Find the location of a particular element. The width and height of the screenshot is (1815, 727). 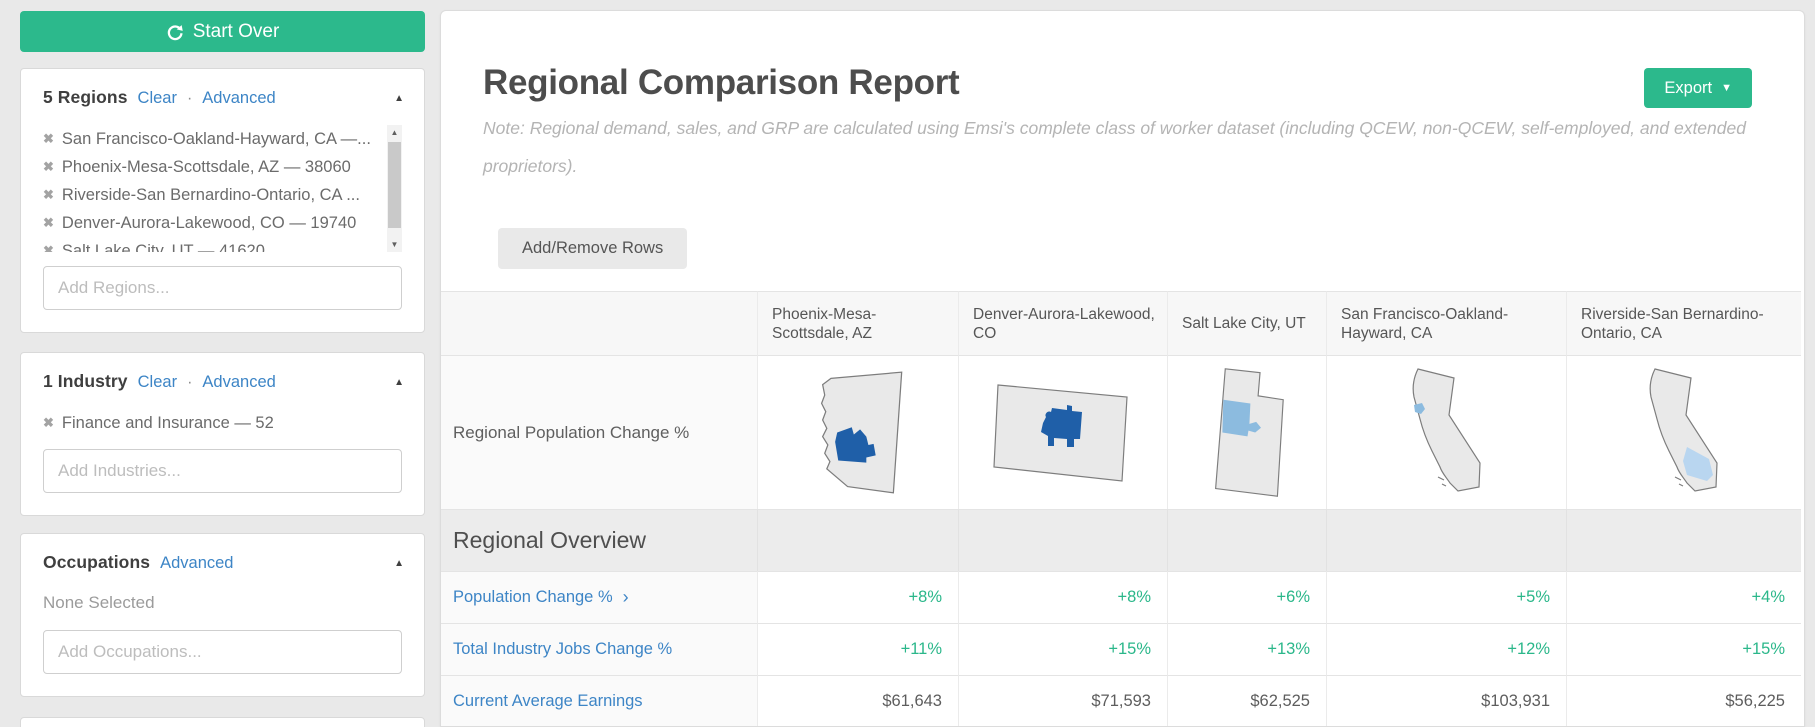

value-cell: $103,931 is located at coordinates (1447, 700).